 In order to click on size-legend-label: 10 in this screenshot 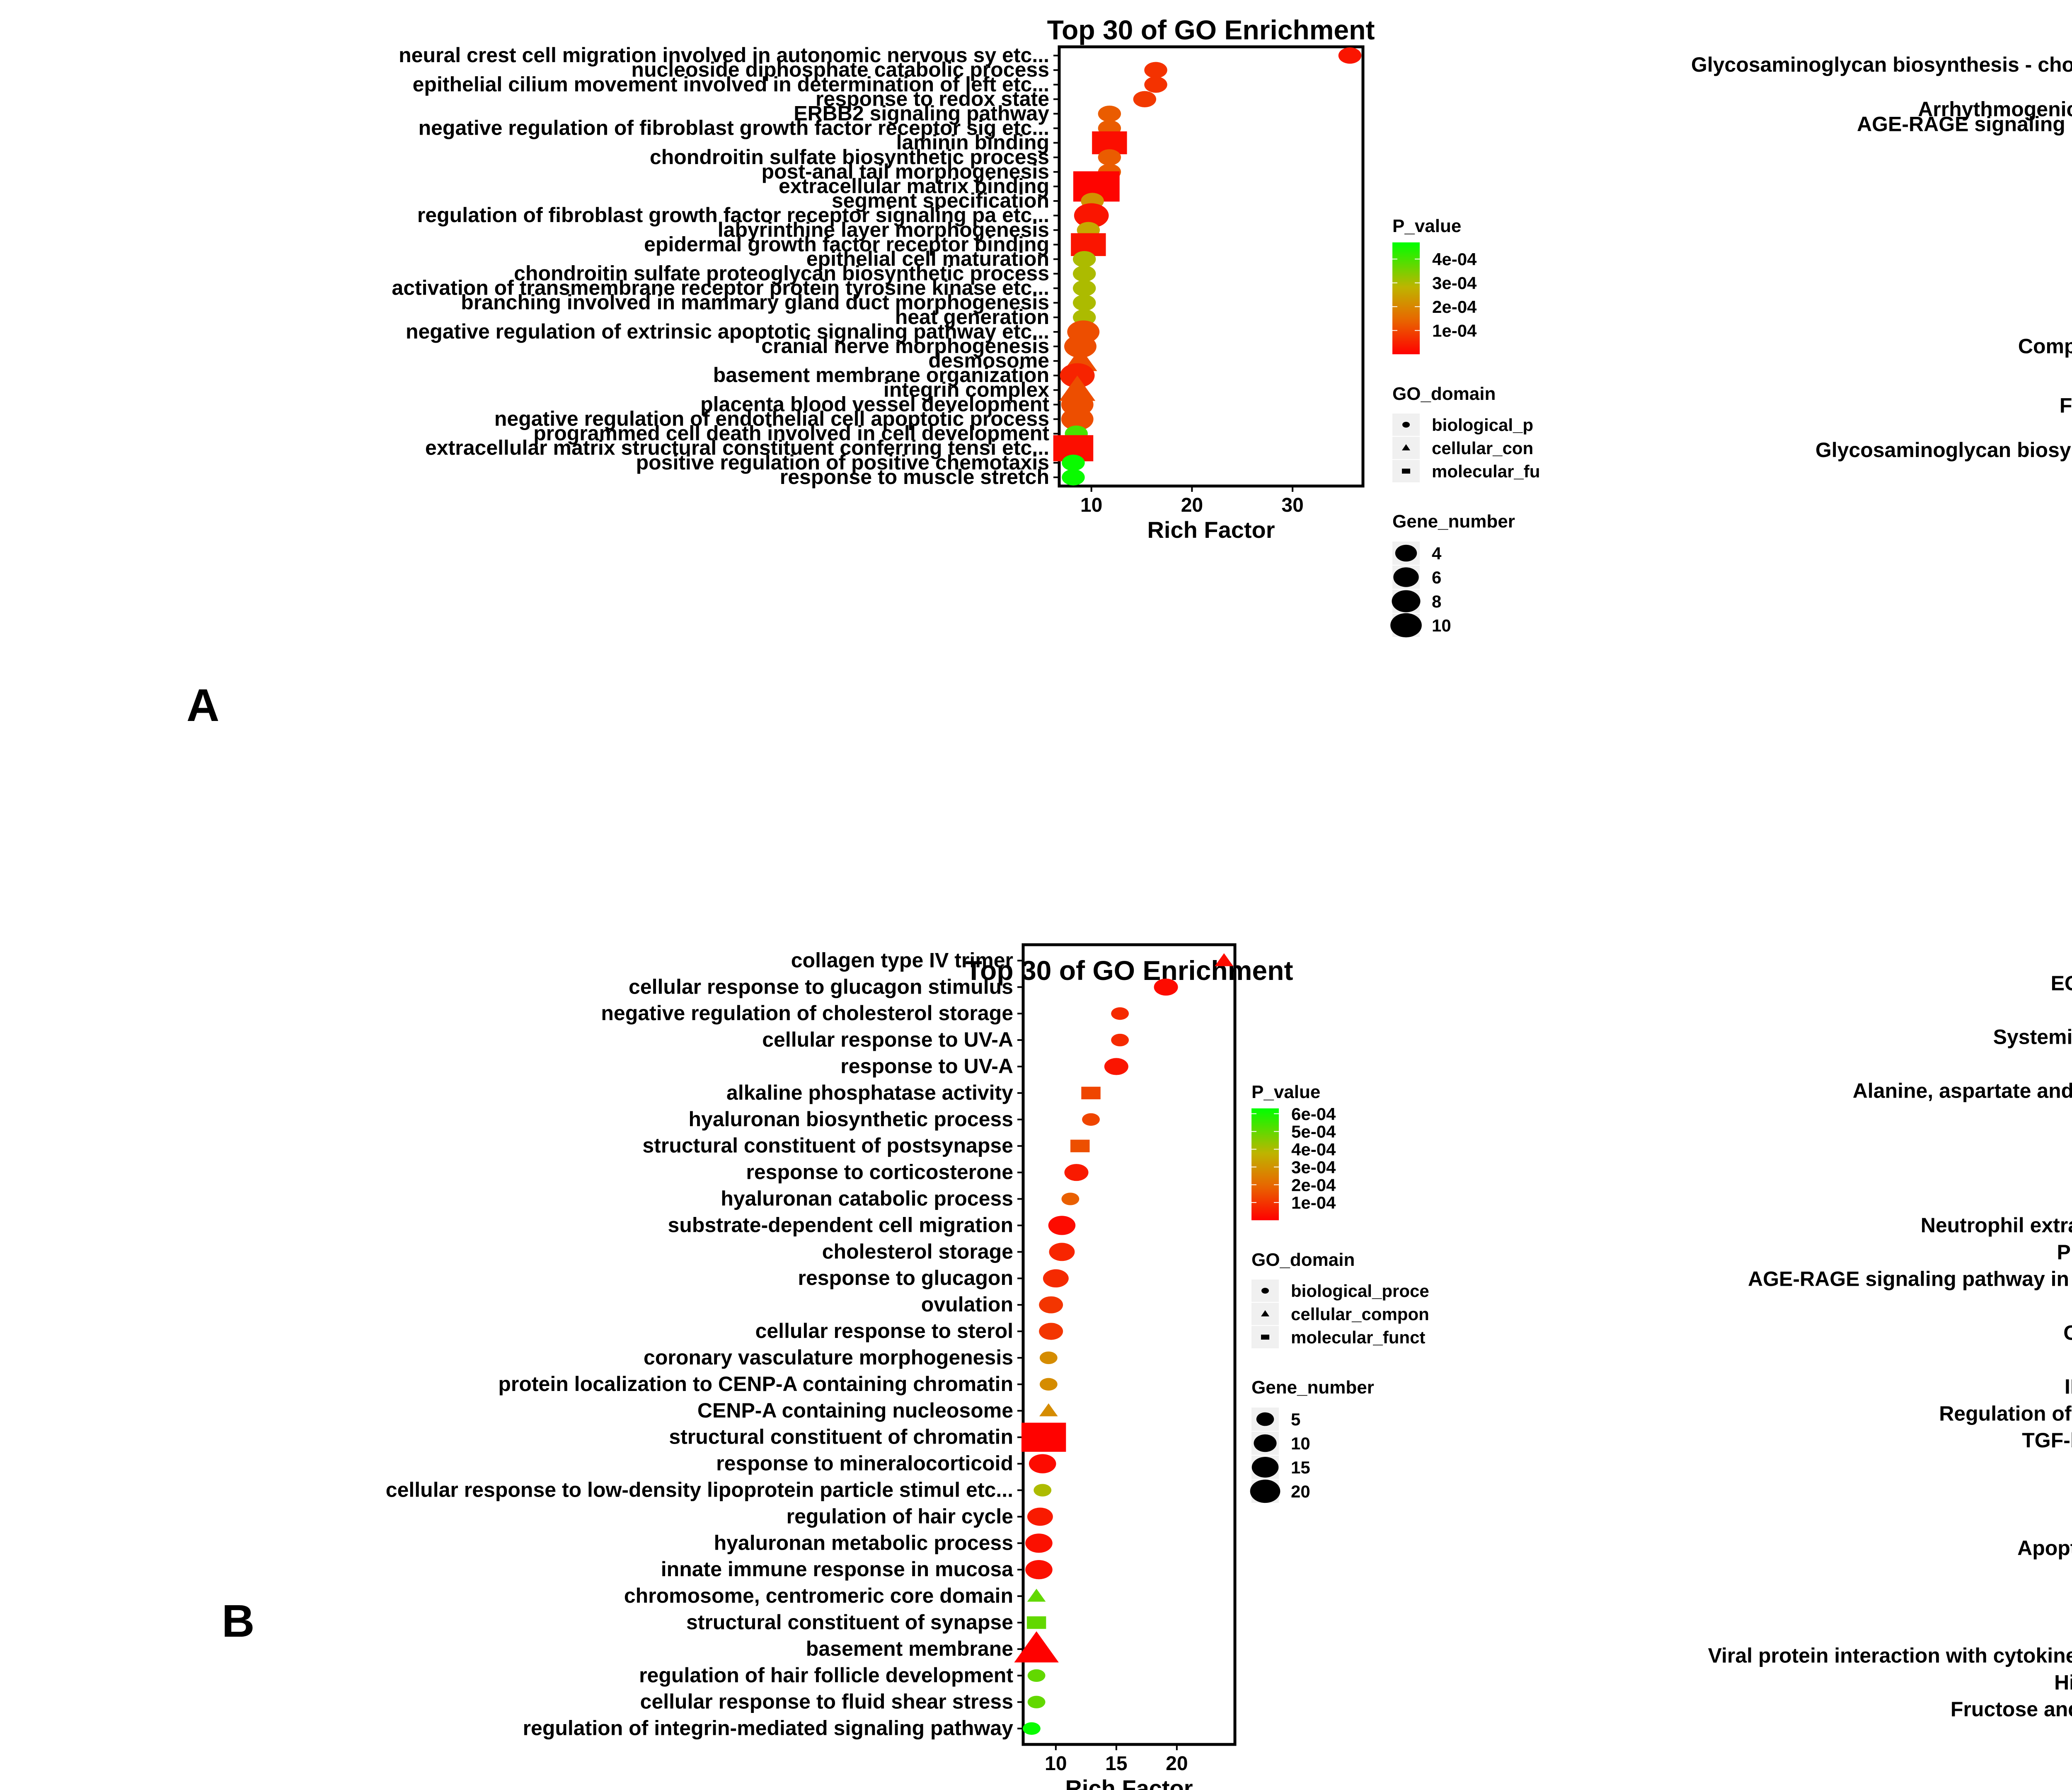, I will do `click(1441, 626)`.